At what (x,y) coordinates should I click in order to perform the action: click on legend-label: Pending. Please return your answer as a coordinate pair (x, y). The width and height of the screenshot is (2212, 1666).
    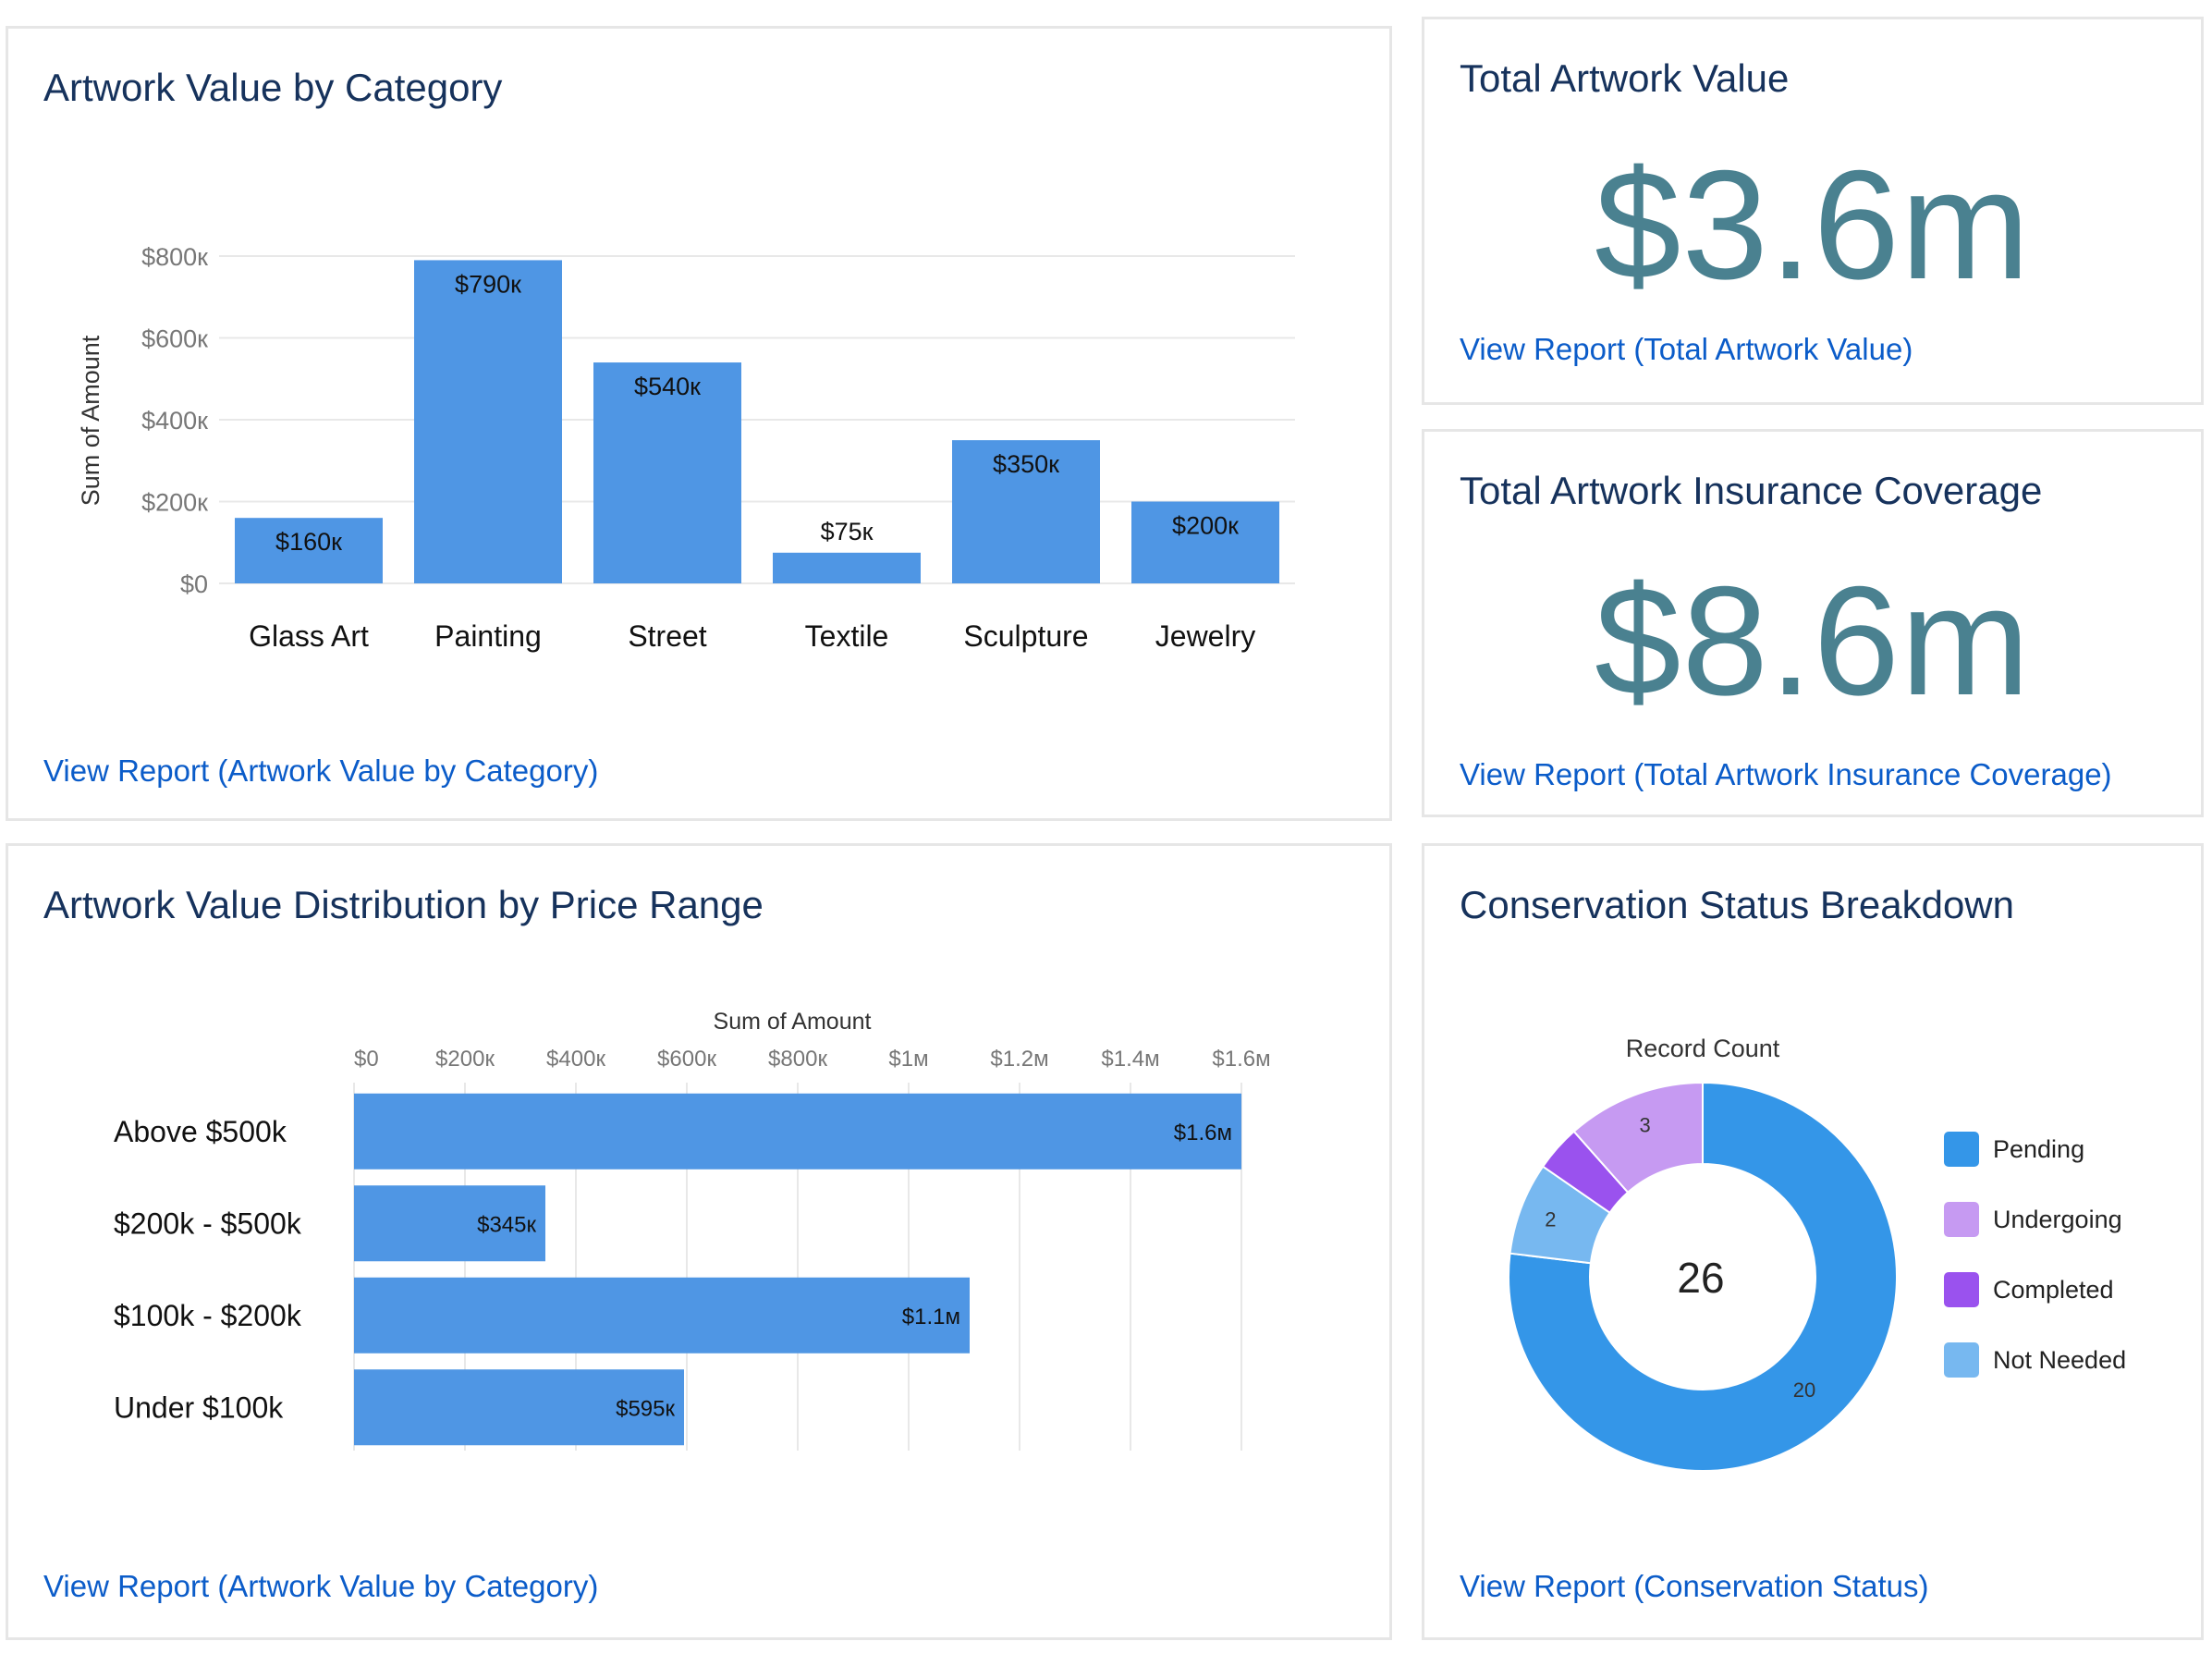
    Looking at the image, I should click on (2039, 1148).